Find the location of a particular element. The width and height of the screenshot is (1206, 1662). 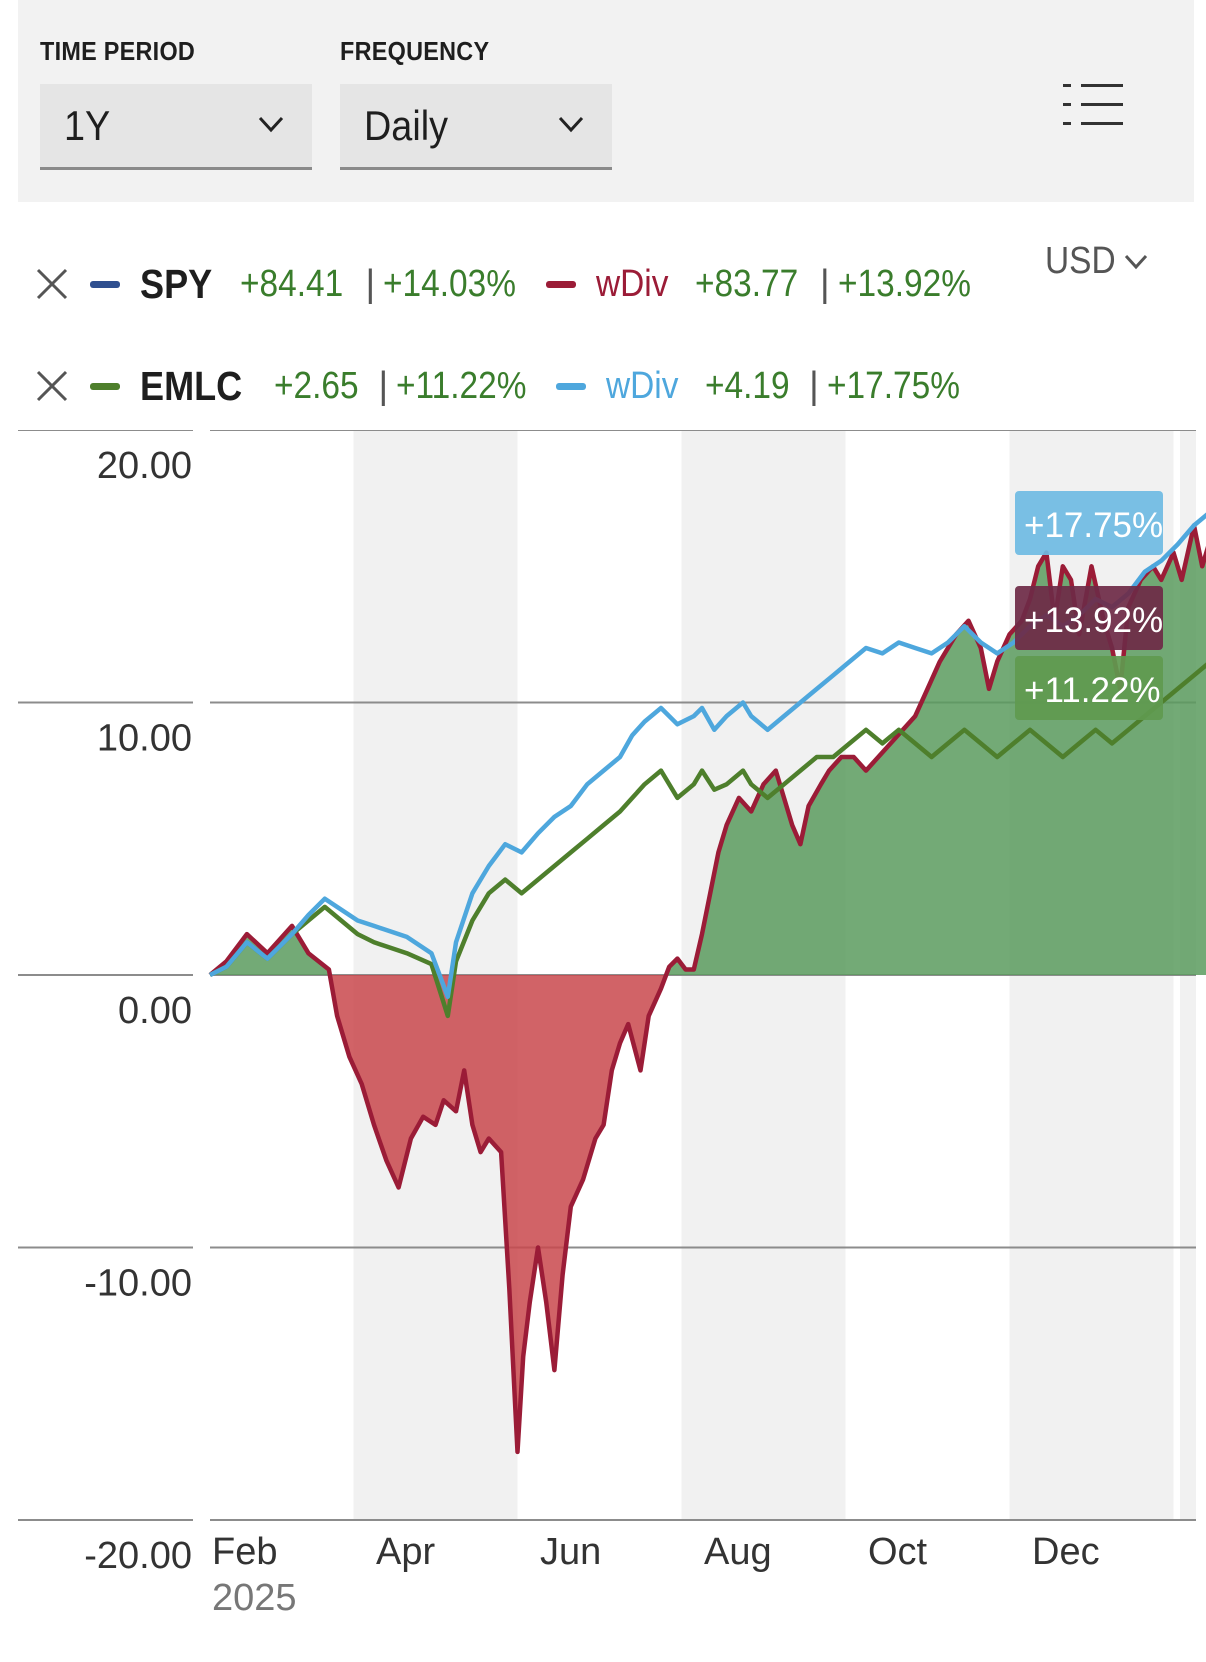

end-value-tag-text: +13.92% is located at coordinates (1093, 620).